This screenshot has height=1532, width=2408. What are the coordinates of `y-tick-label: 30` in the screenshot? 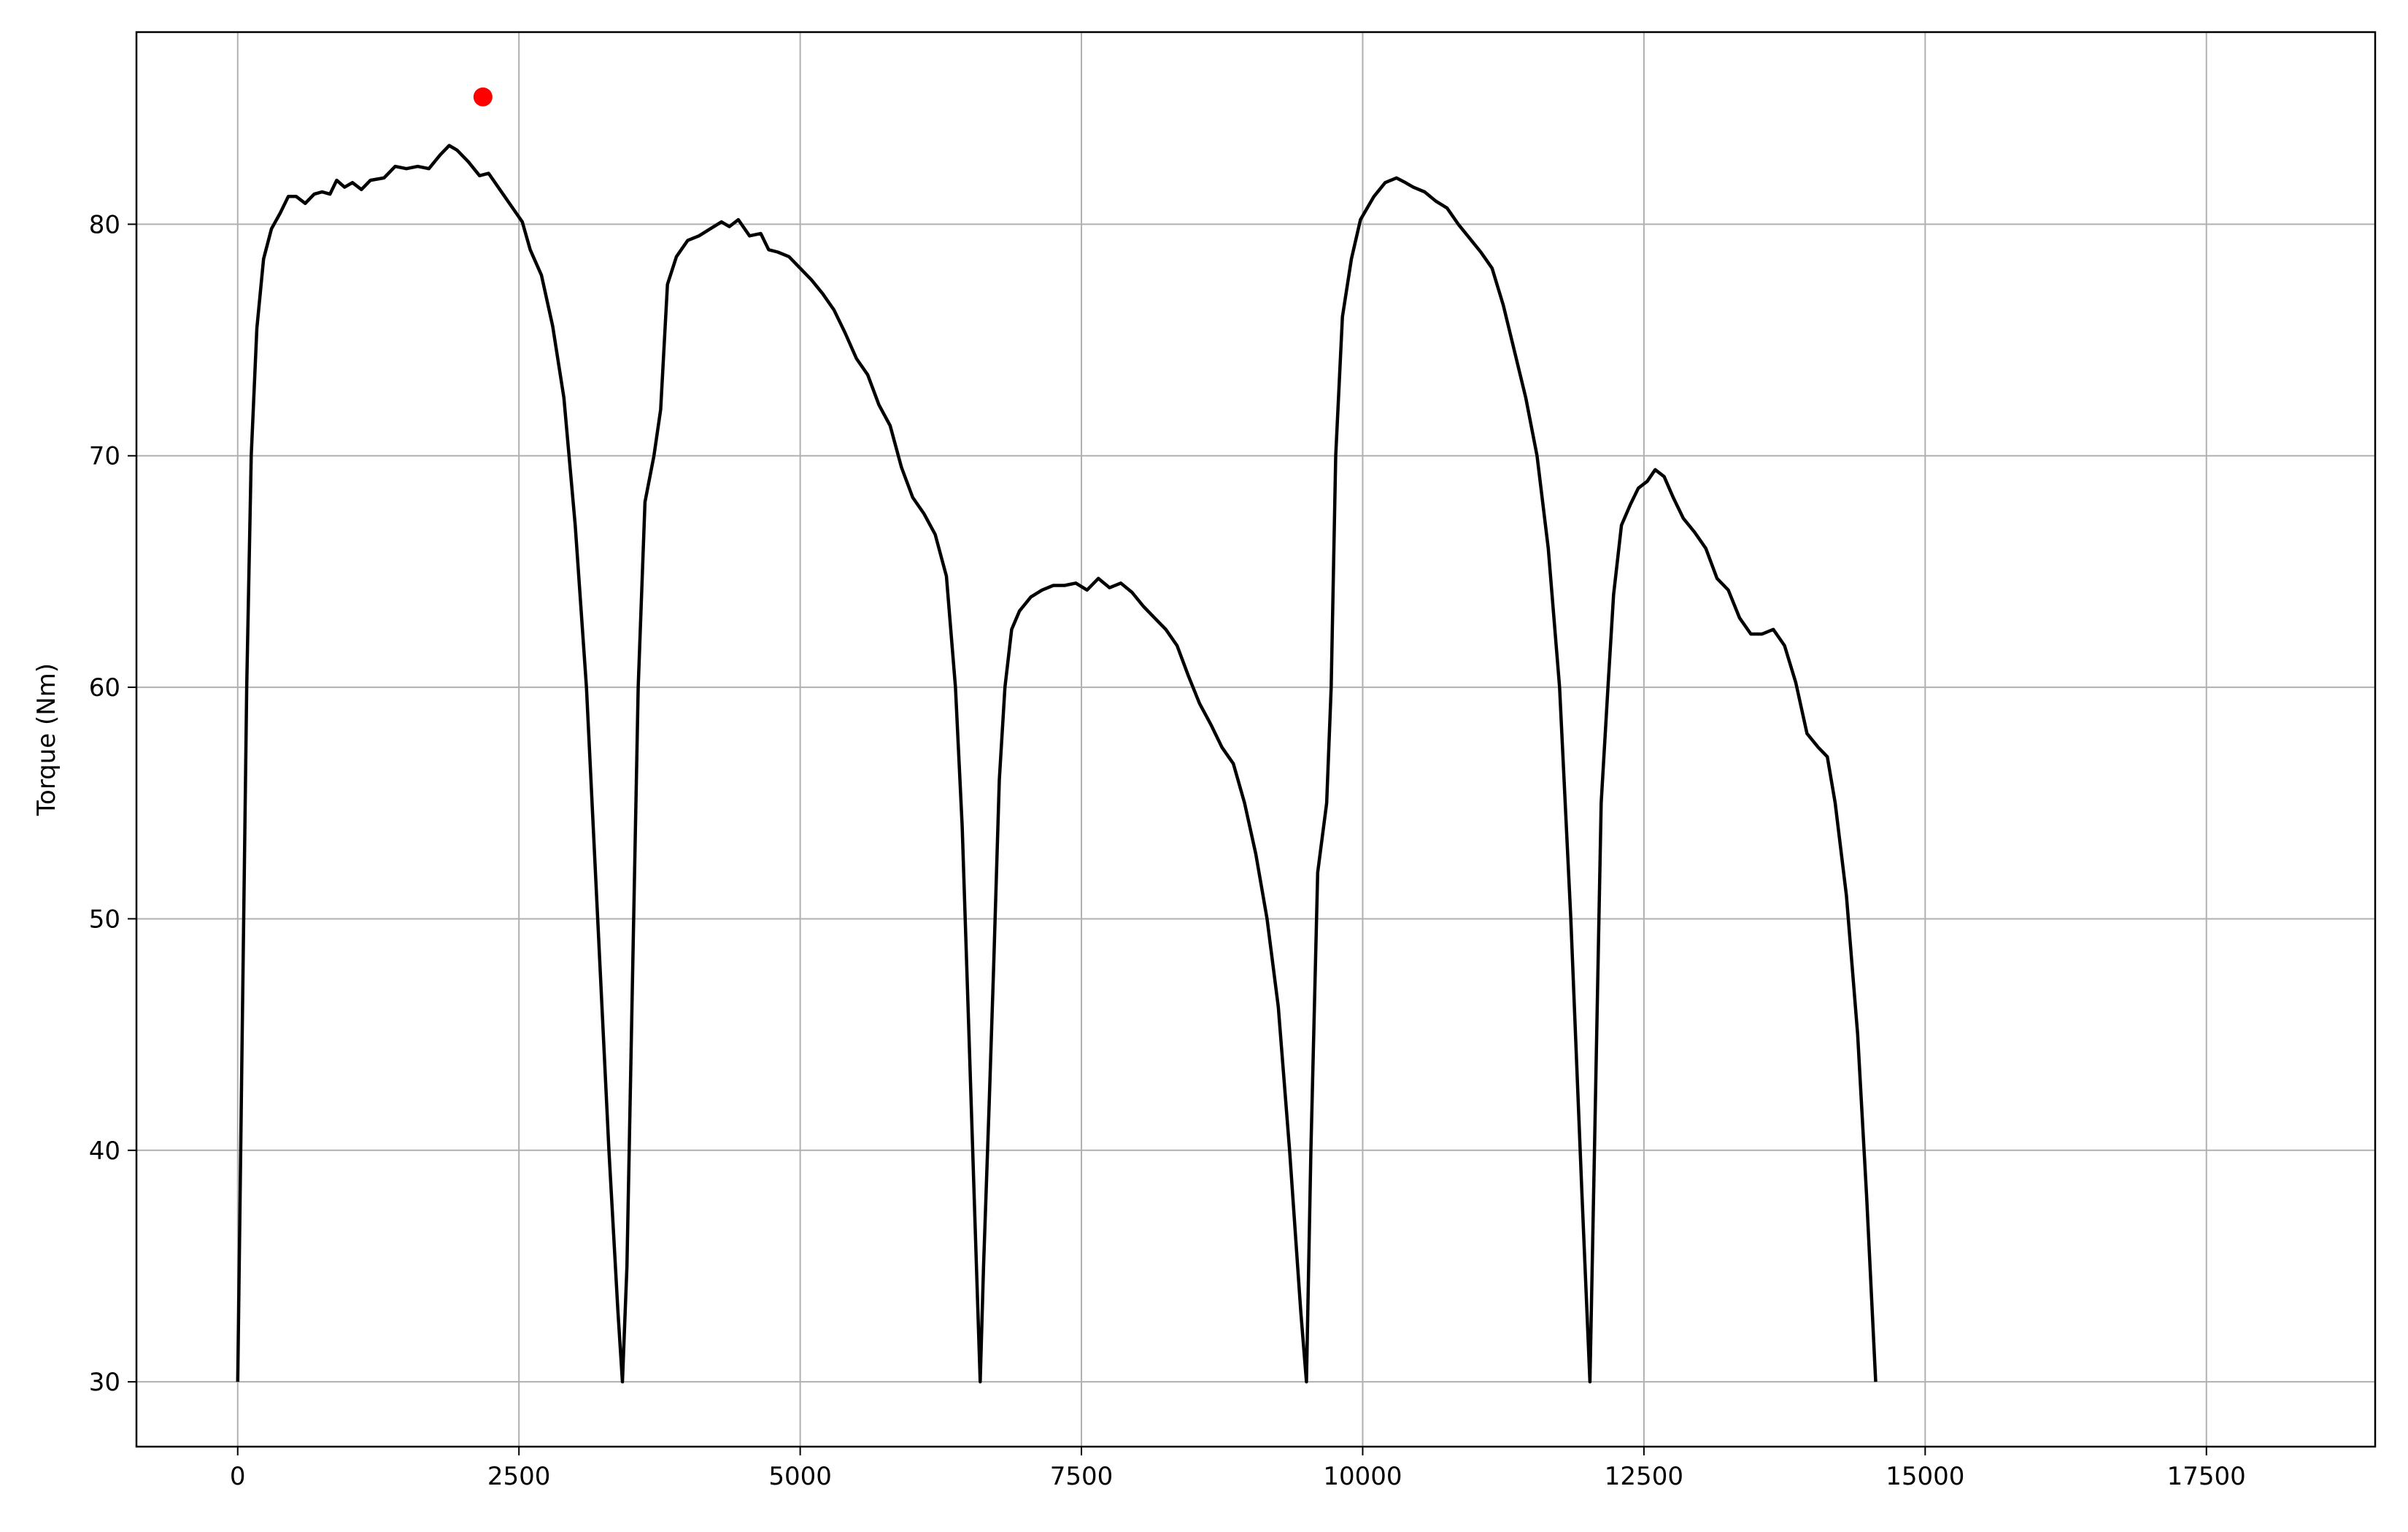 It's located at (104, 1383).